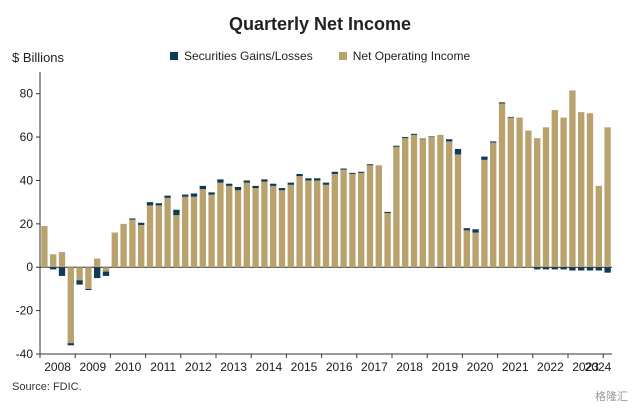 The width and height of the screenshot is (640, 412). I want to click on y-tick-label: -20, so click(25, 311).